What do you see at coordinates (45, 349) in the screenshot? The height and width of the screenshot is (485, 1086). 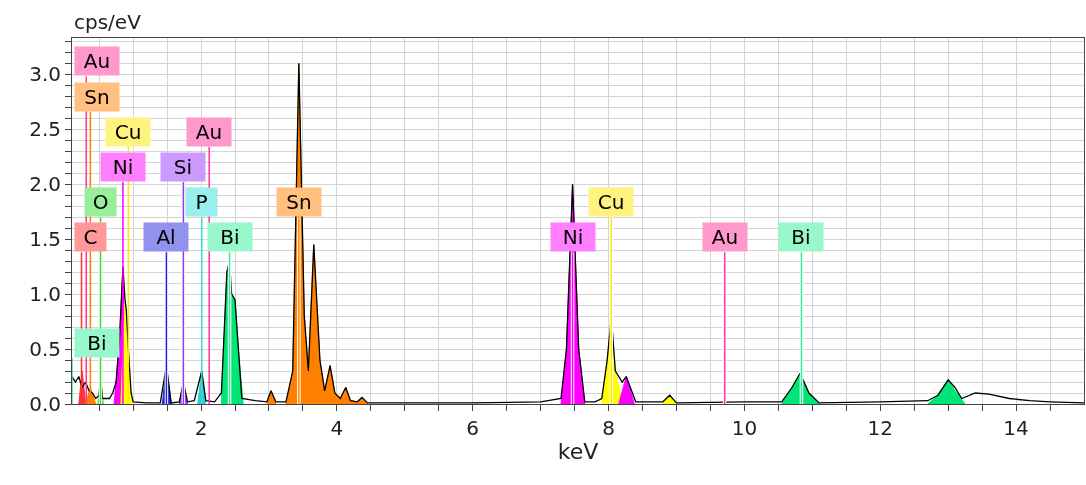 I see `y-tick-label: 0.5` at bounding box center [45, 349].